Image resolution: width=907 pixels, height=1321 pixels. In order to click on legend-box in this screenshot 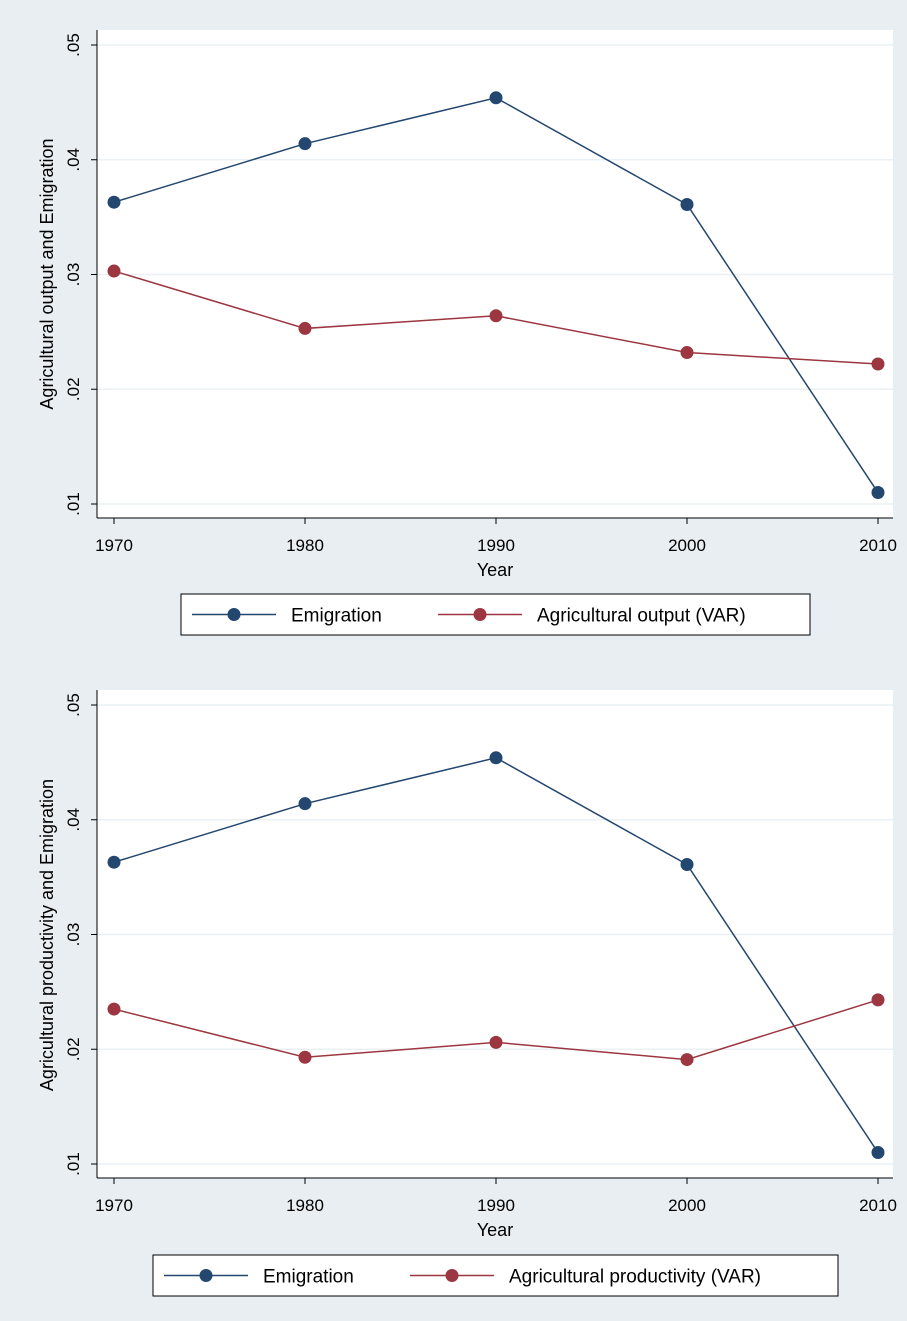, I will do `click(495, 1275)`.